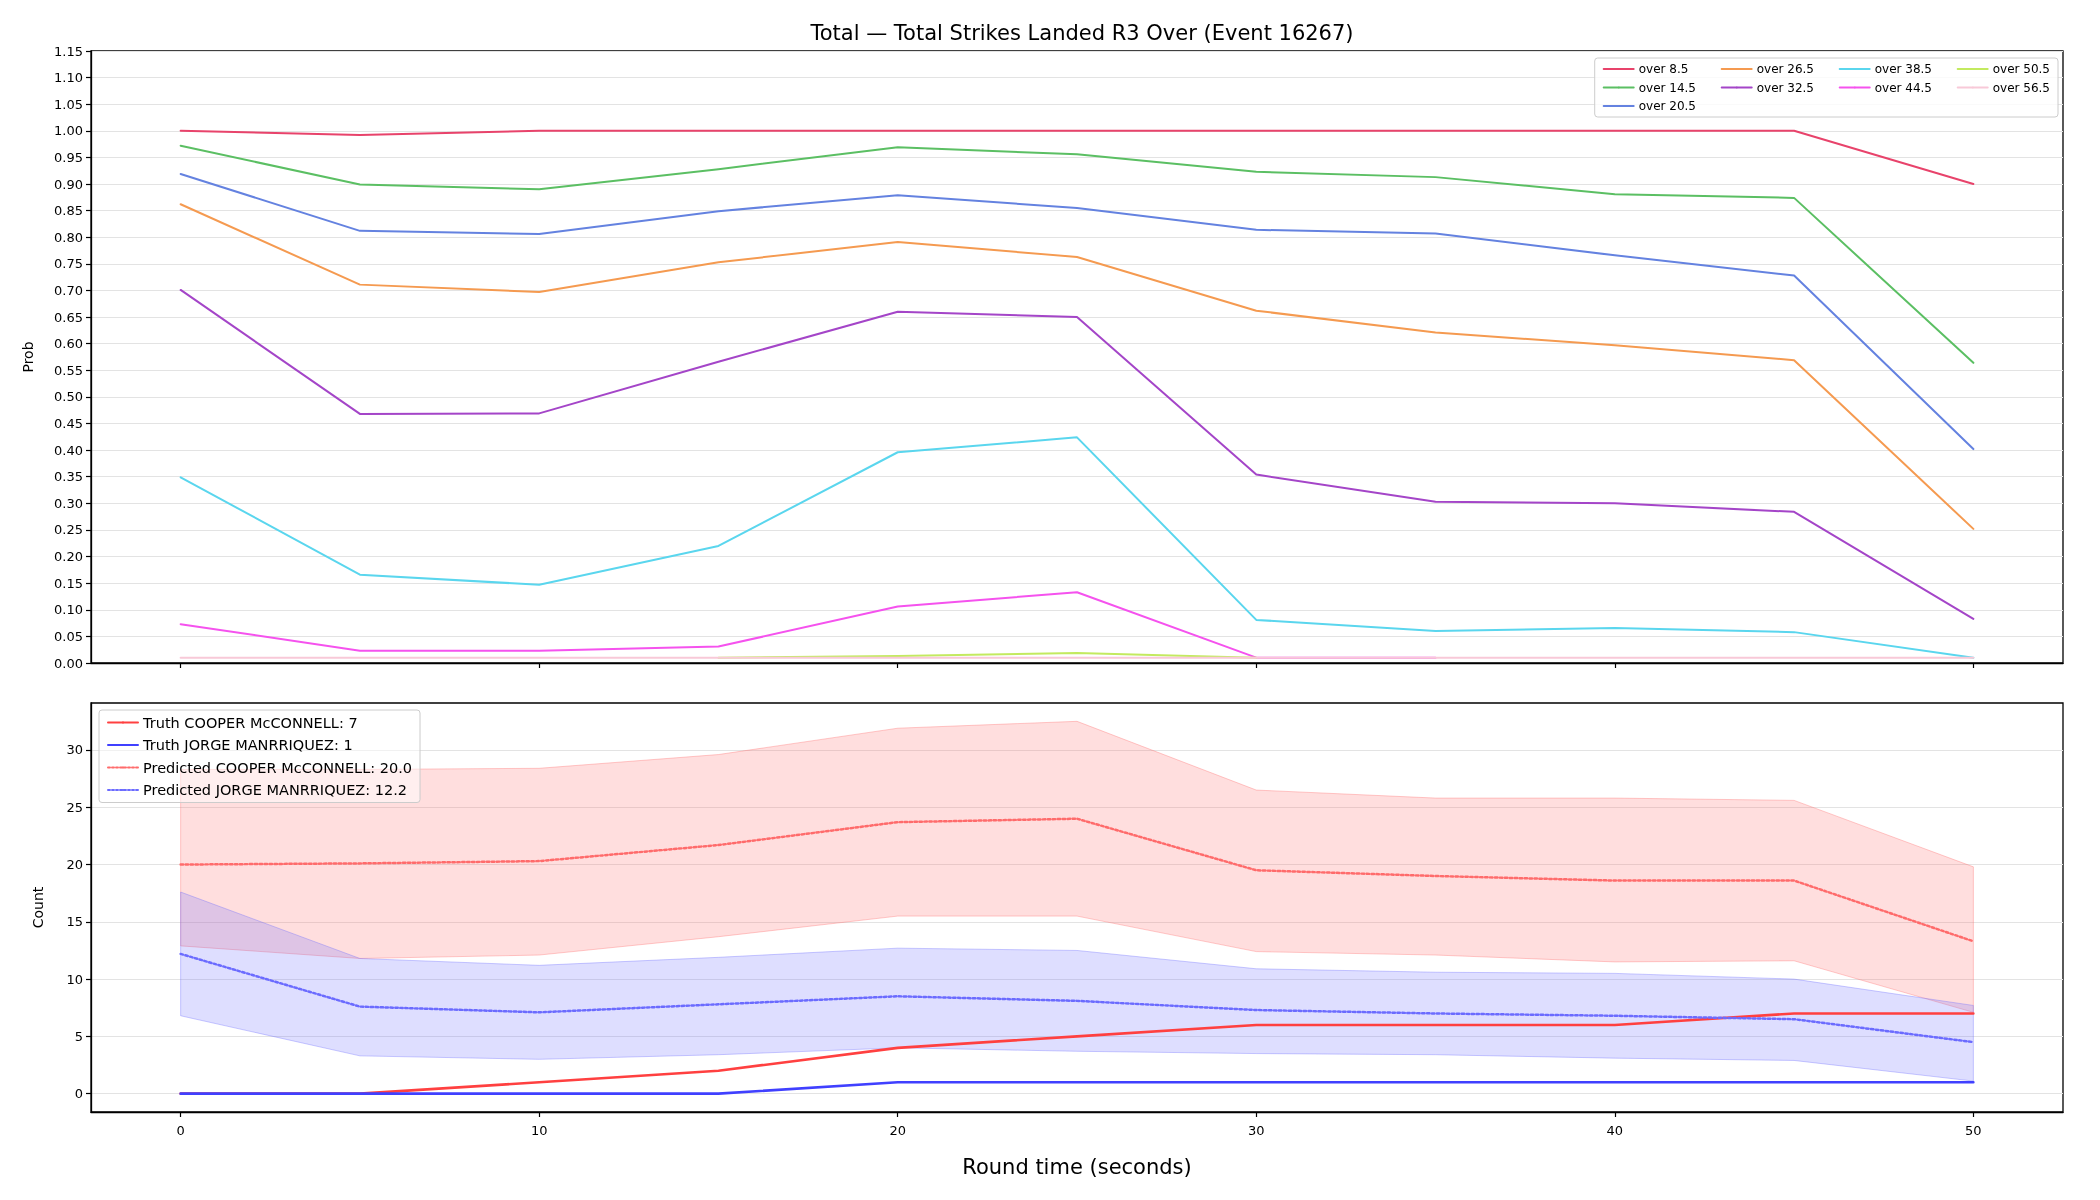  I want to click on y-tick-label: 0.75, so click(68, 264).